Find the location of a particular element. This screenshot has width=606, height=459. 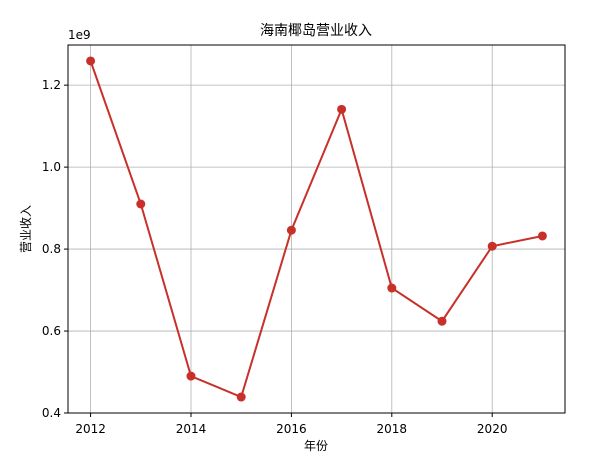

x-tick-label: 2012 is located at coordinates (90, 429).